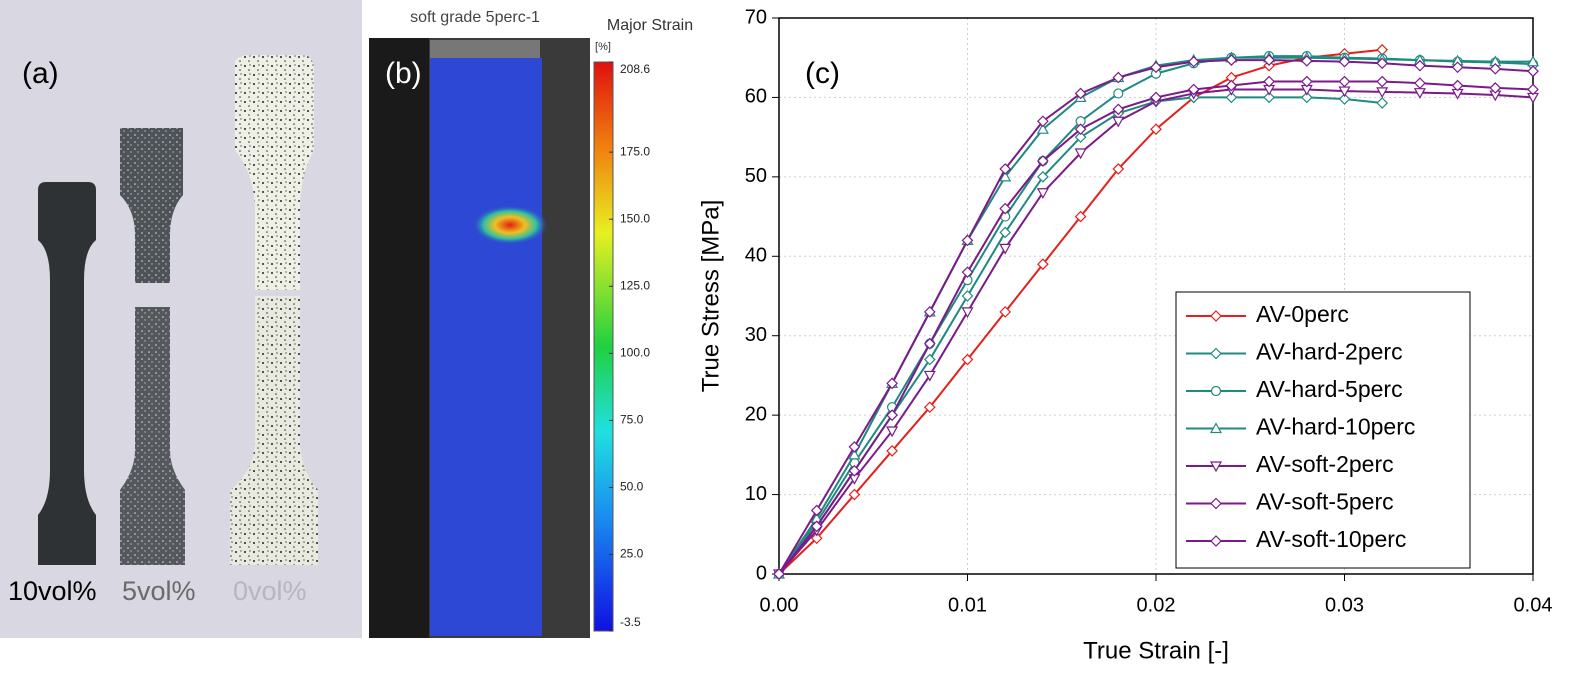 This screenshot has height=676, width=1591. I want to click on colorbar-tick-label: 208.6, so click(635, 69).